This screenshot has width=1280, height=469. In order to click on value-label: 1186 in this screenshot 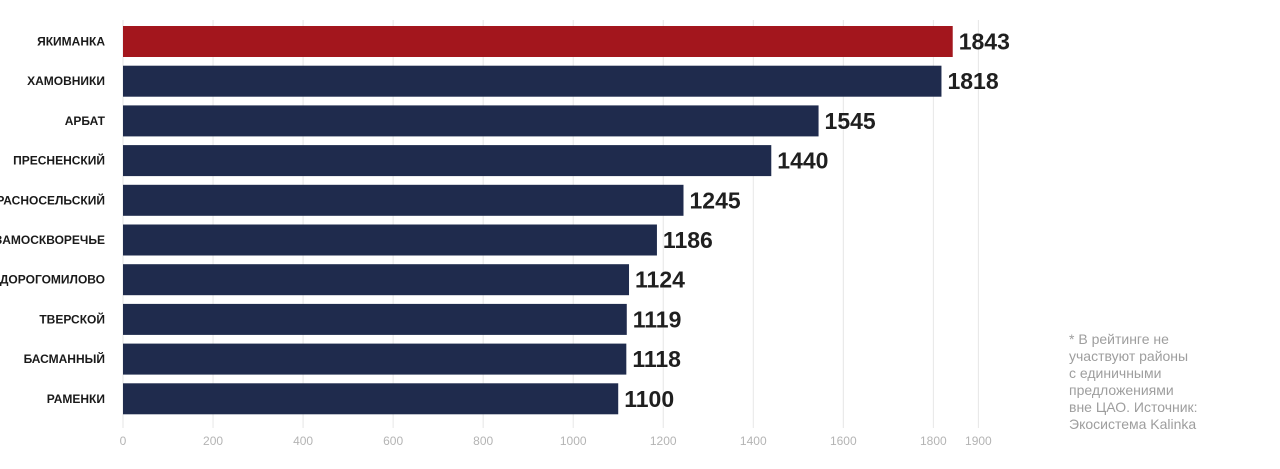, I will do `click(688, 240)`.